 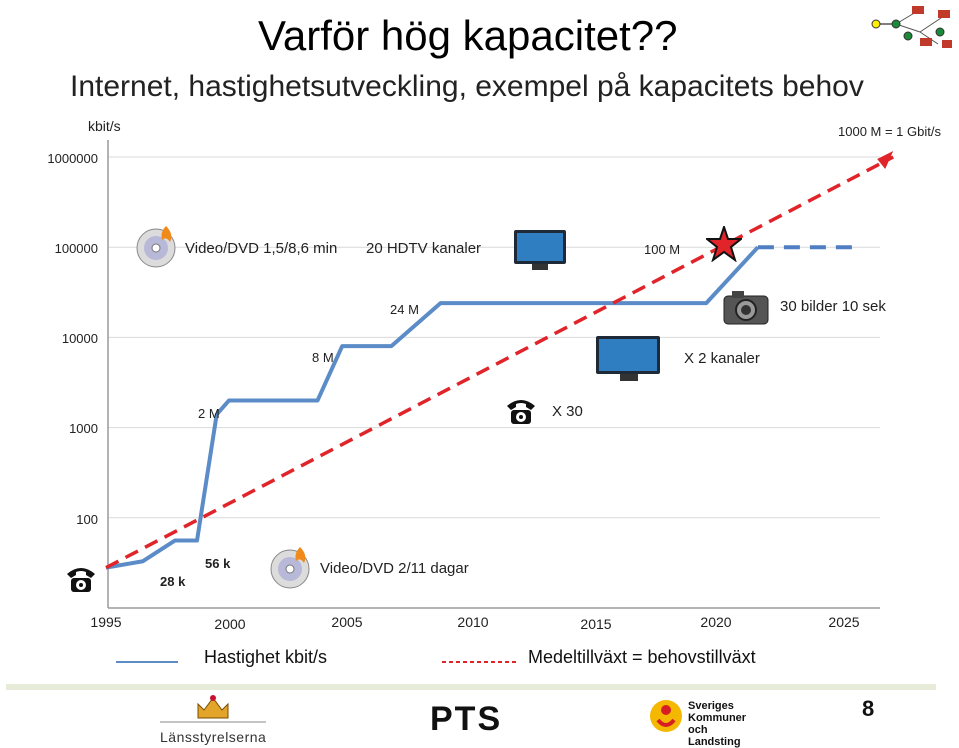 What do you see at coordinates (230, 624) in the screenshot?
I see `x-tick-label: 2000` at bounding box center [230, 624].